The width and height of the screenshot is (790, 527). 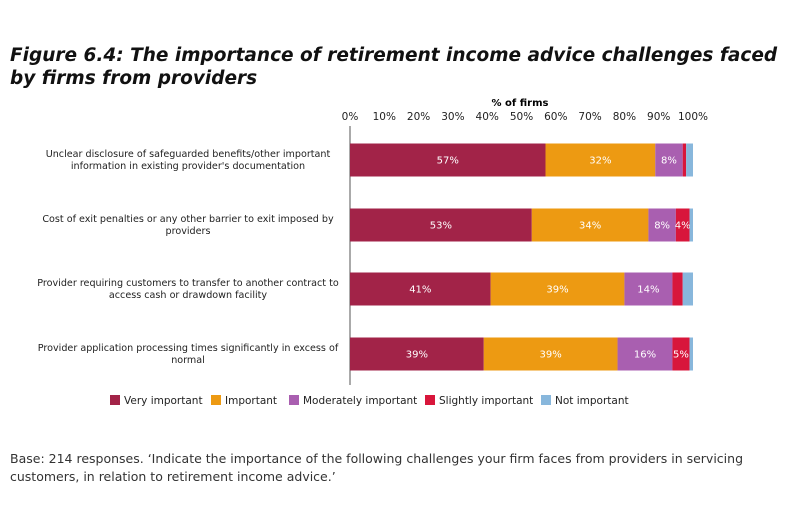 I want to click on data-label: 53%, so click(x=441, y=226).